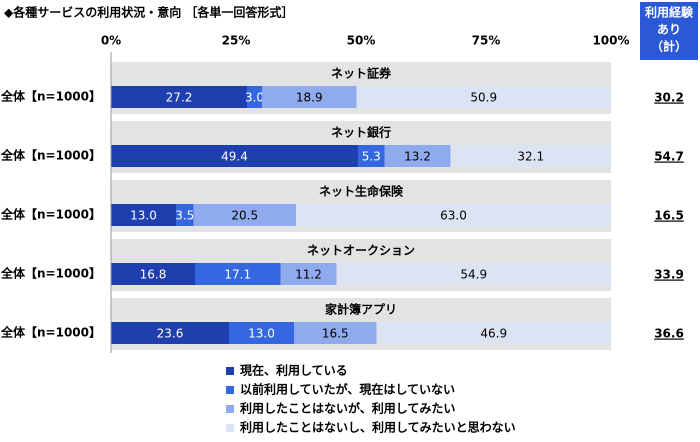 The image size is (700, 442). Describe the element at coordinates (111, 41) in the screenshot. I see `x-tick-label: 0%` at that location.